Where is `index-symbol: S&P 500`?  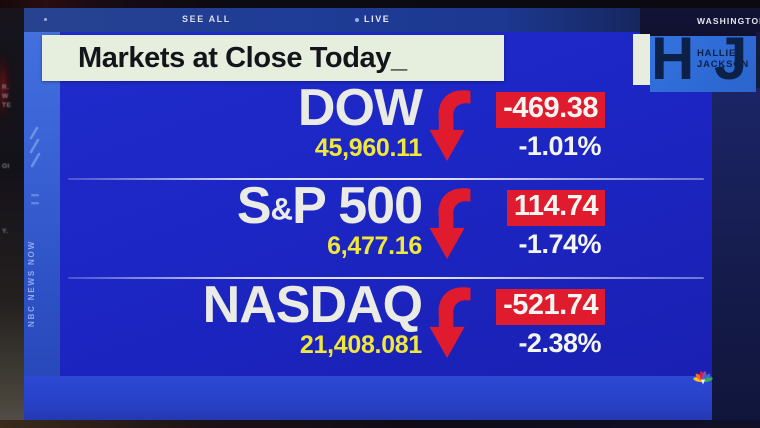
index-symbol: S&P 500 is located at coordinates (329, 206).